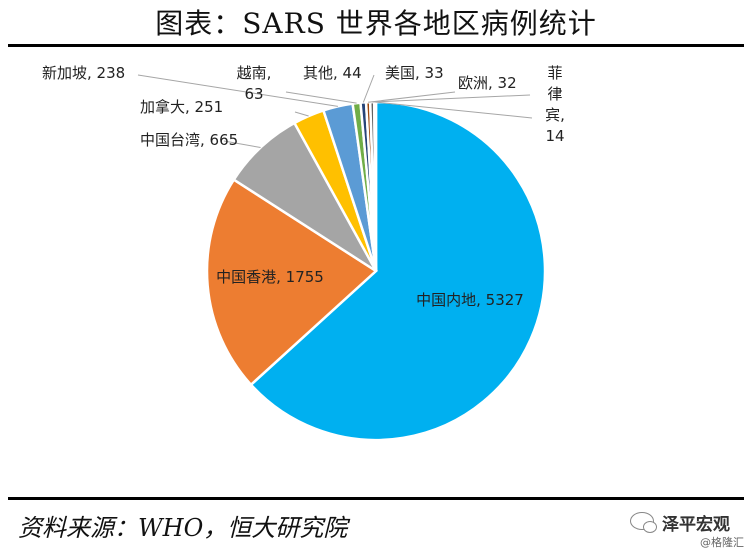  Describe the element at coordinates (696, 525) in the screenshot. I see `watermark-name: 泽平宏观` at that location.